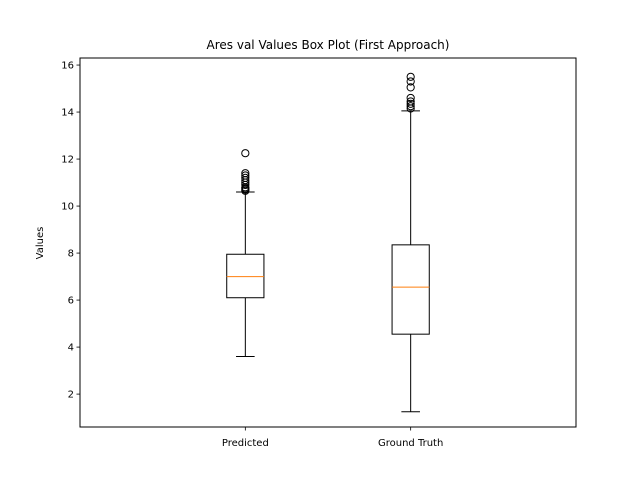 This screenshot has height=480, width=640. Describe the element at coordinates (245, 443) in the screenshot. I see `x-tick-label: Predicted` at that location.